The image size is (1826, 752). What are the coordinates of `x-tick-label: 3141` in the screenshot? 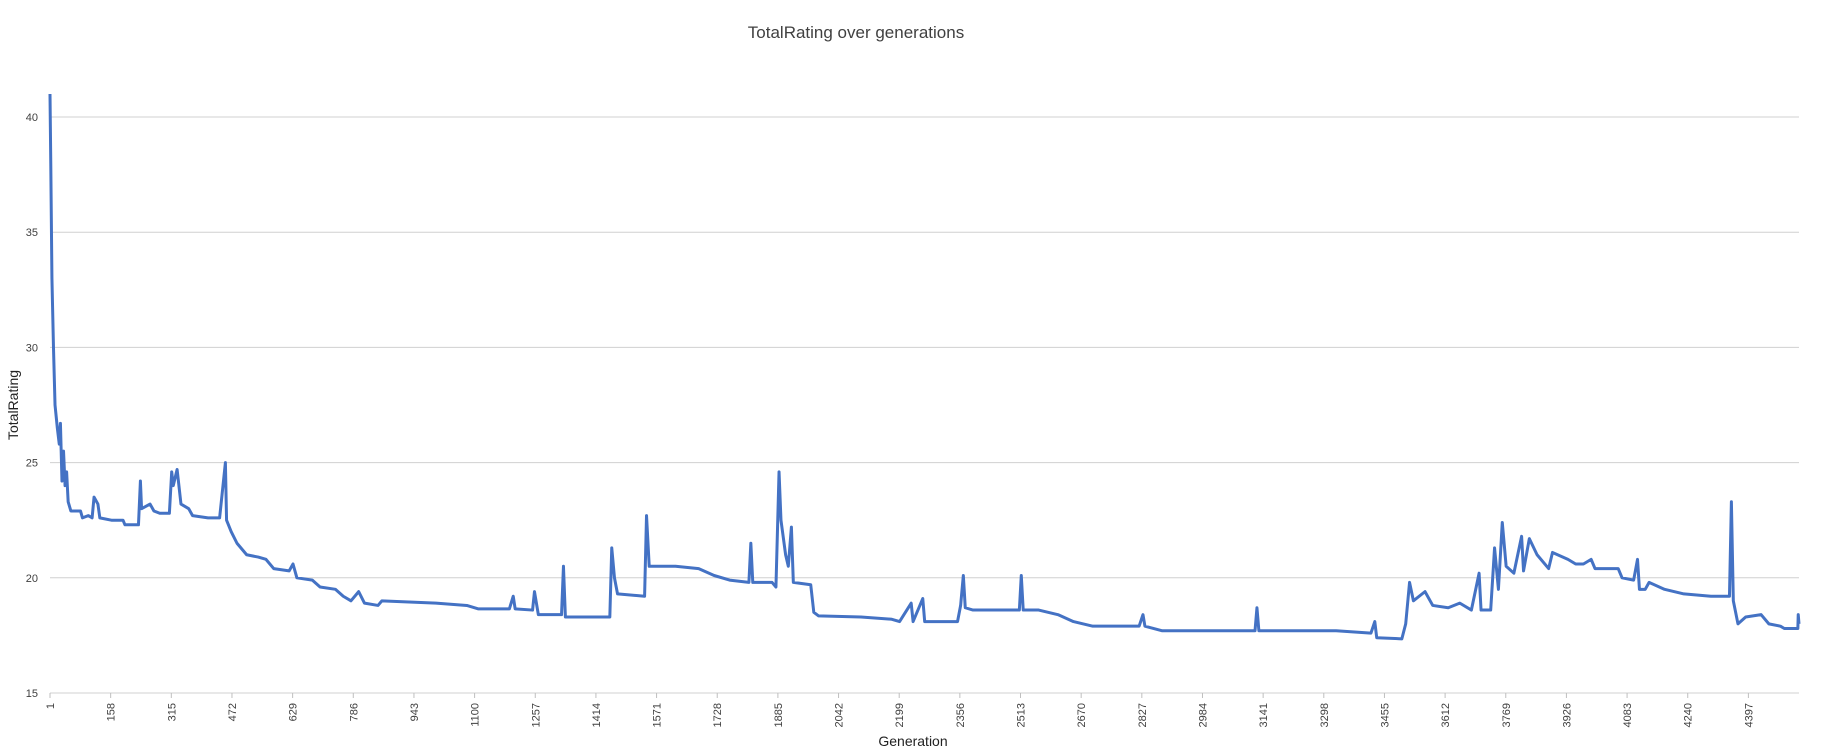 It's located at (1264, 715).